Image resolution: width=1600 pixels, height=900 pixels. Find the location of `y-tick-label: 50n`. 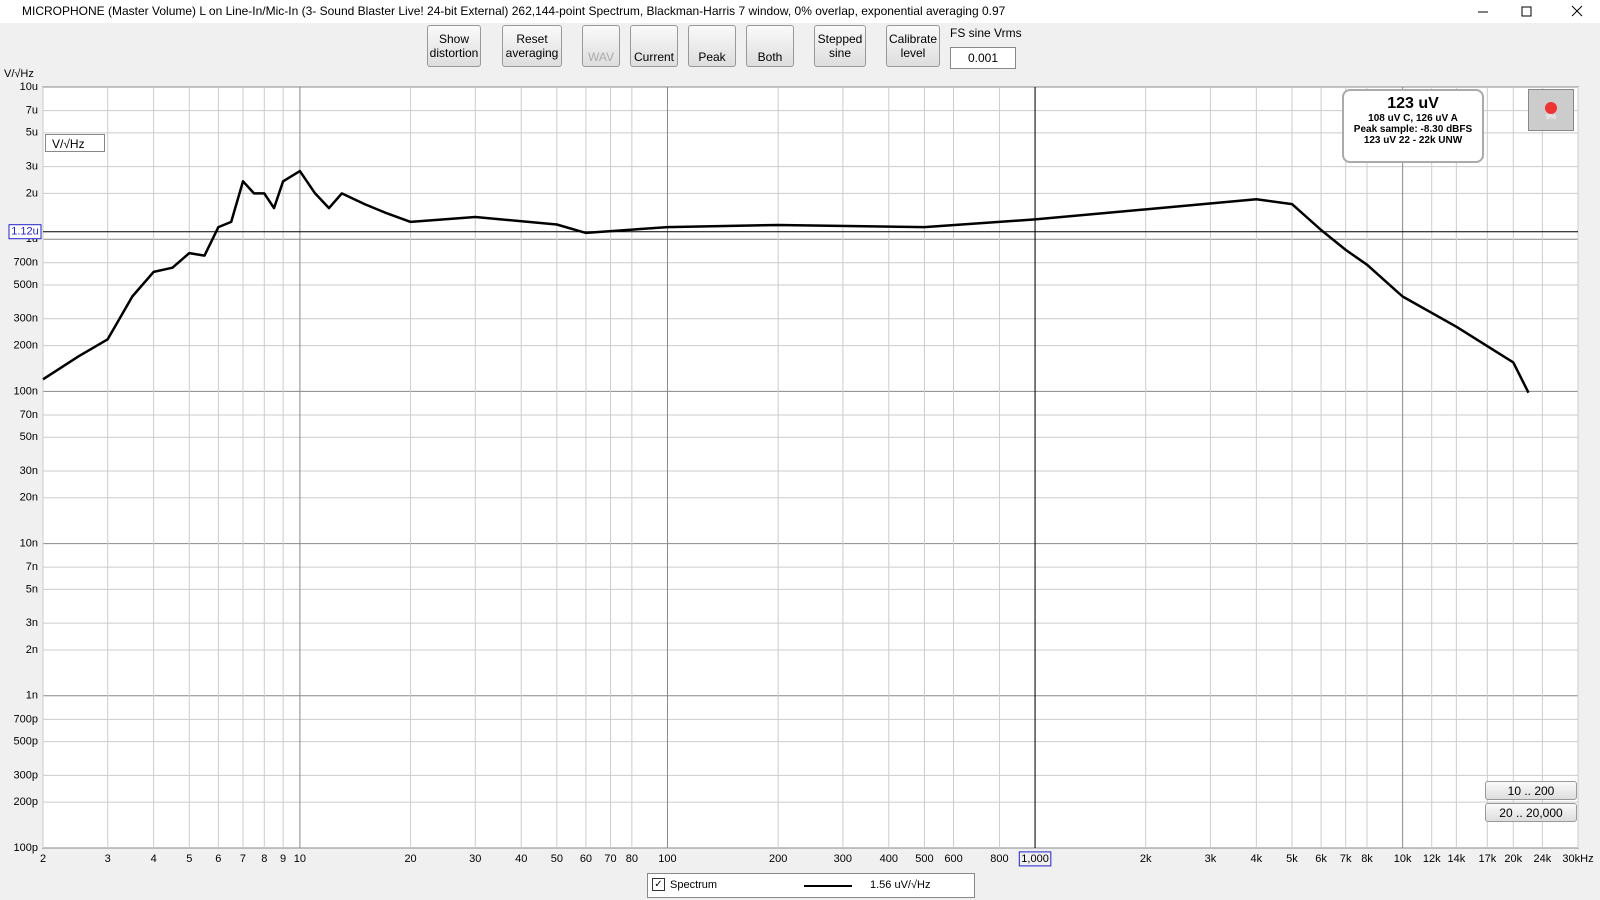

y-tick-label: 50n is located at coordinates (29, 437).